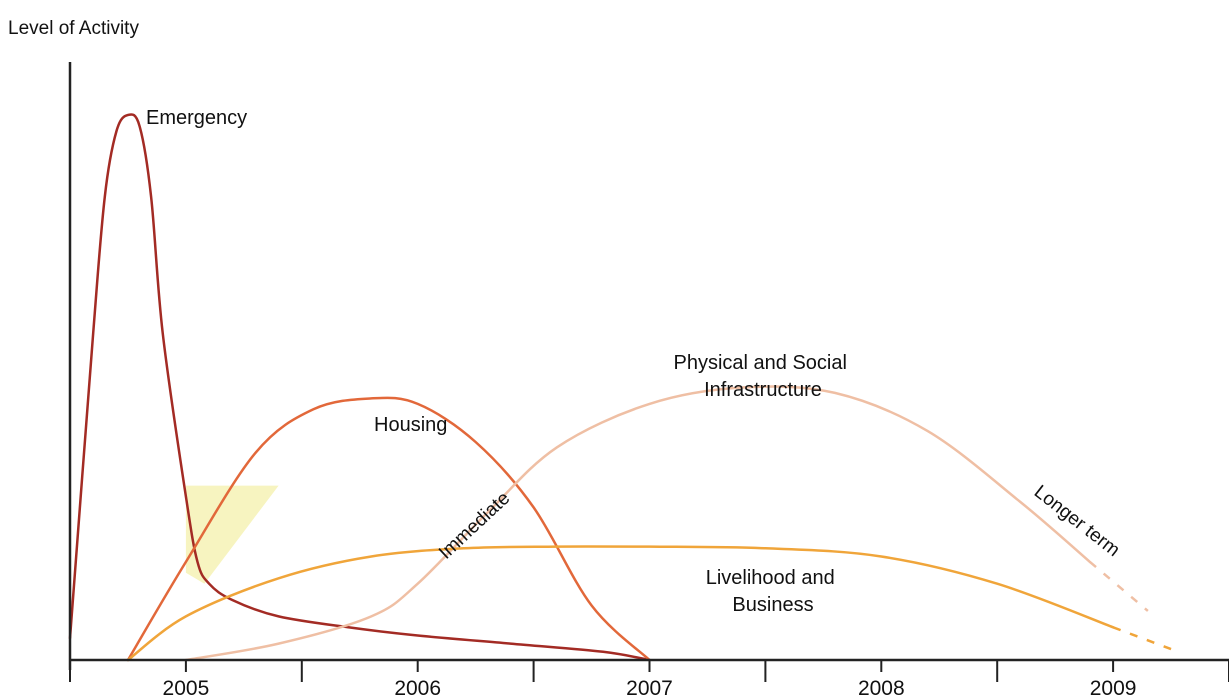  Describe the element at coordinates (881, 688) in the screenshot. I see `x-tick-label-2008: 2008` at that location.